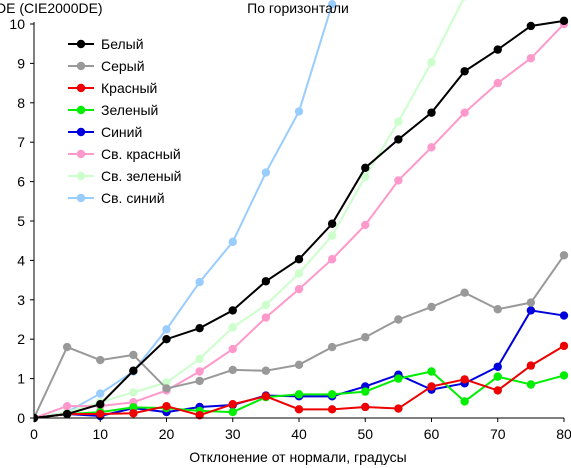 This screenshot has height=468, width=571. What do you see at coordinates (105, 132) in the screenshot?
I see `legend-item: Синий` at bounding box center [105, 132].